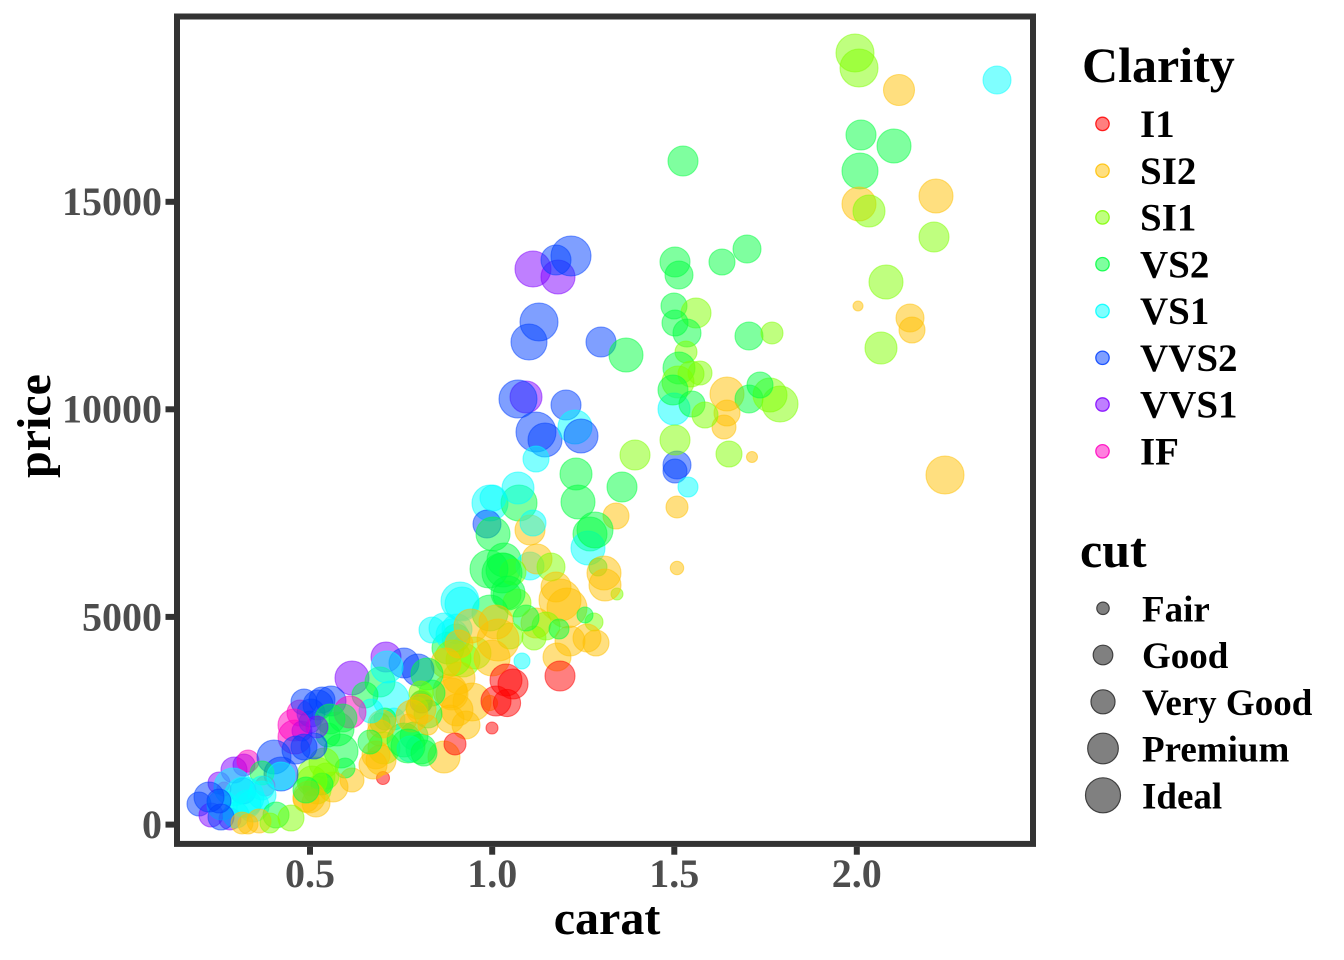 The image size is (1344, 960). I want to click on svg-text: SI1, so click(1168, 218).